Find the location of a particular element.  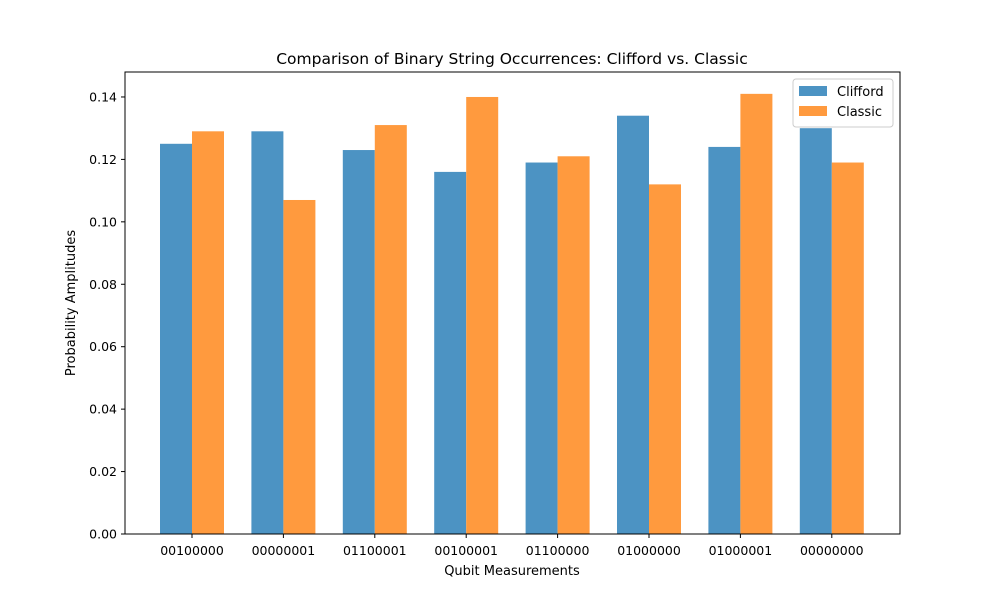

x-tick-label: 00100001 is located at coordinates (466, 550).